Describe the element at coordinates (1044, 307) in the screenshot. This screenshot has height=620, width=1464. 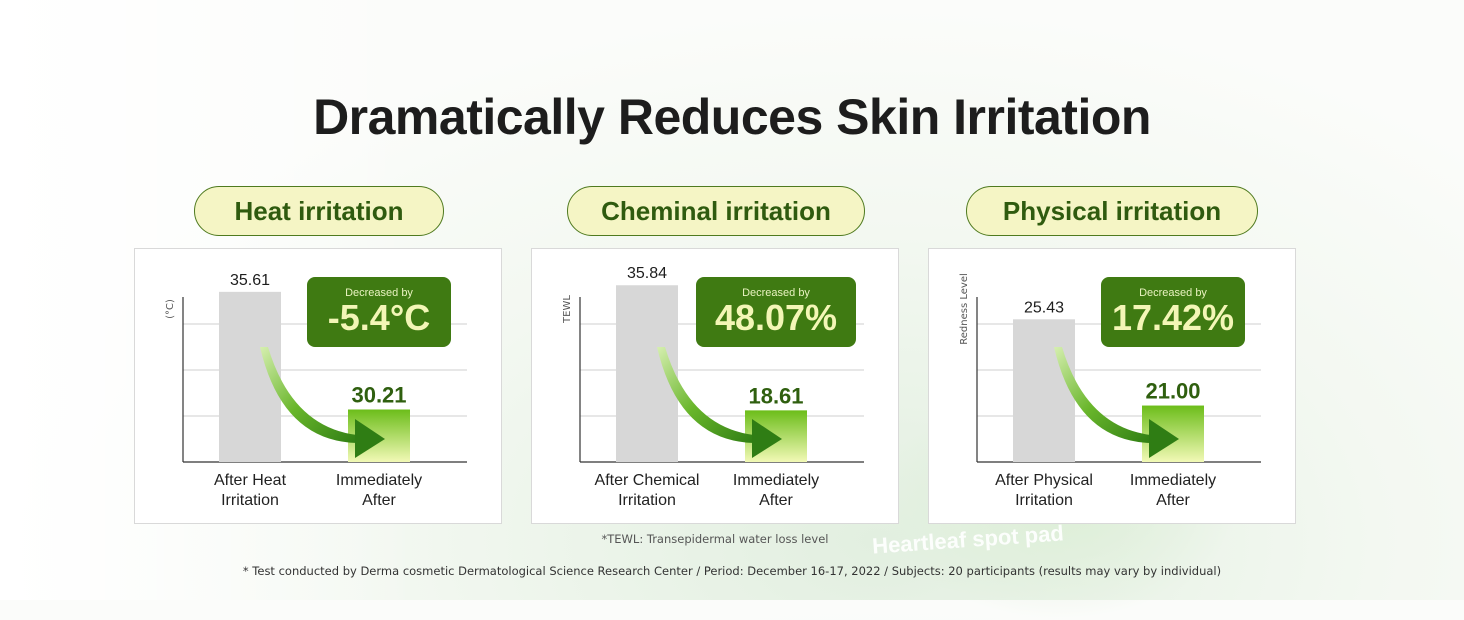
I see `data-label: 25.43` at that location.